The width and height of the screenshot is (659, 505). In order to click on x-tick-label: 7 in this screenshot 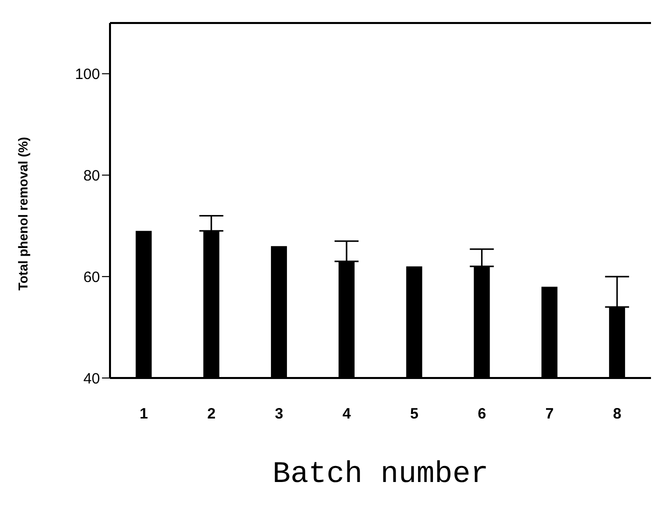, I will do `click(549, 414)`.